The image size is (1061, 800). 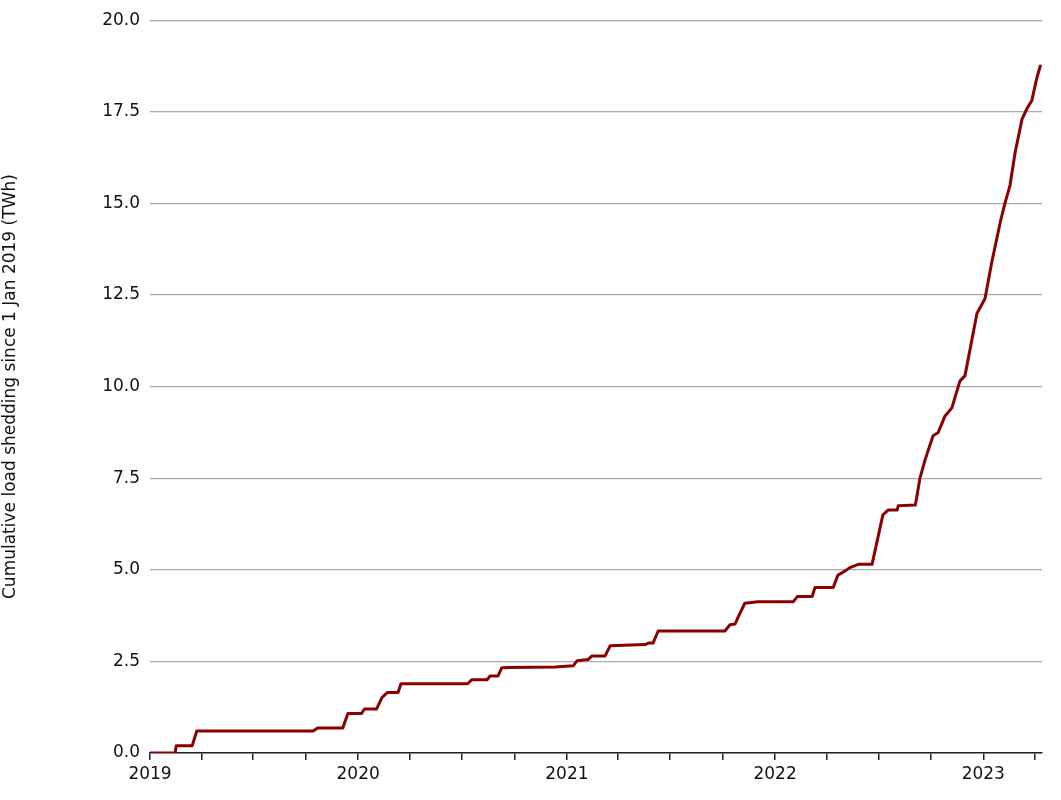 I want to click on y-tick-label: 15.0, so click(x=121, y=201).